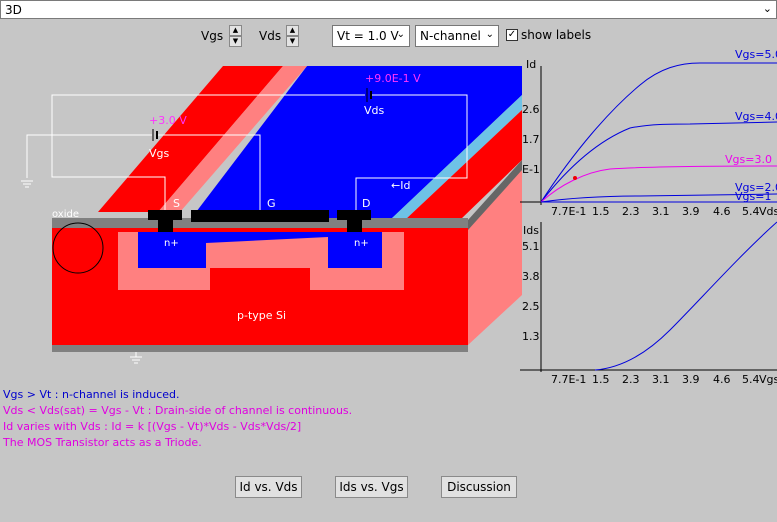 Image resolution: width=777 pixels, height=522 pixels. What do you see at coordinates (393, 78) in the screenshot?
I see `vds-value: +9.0E-1 V` at bounding box center [393, 78].